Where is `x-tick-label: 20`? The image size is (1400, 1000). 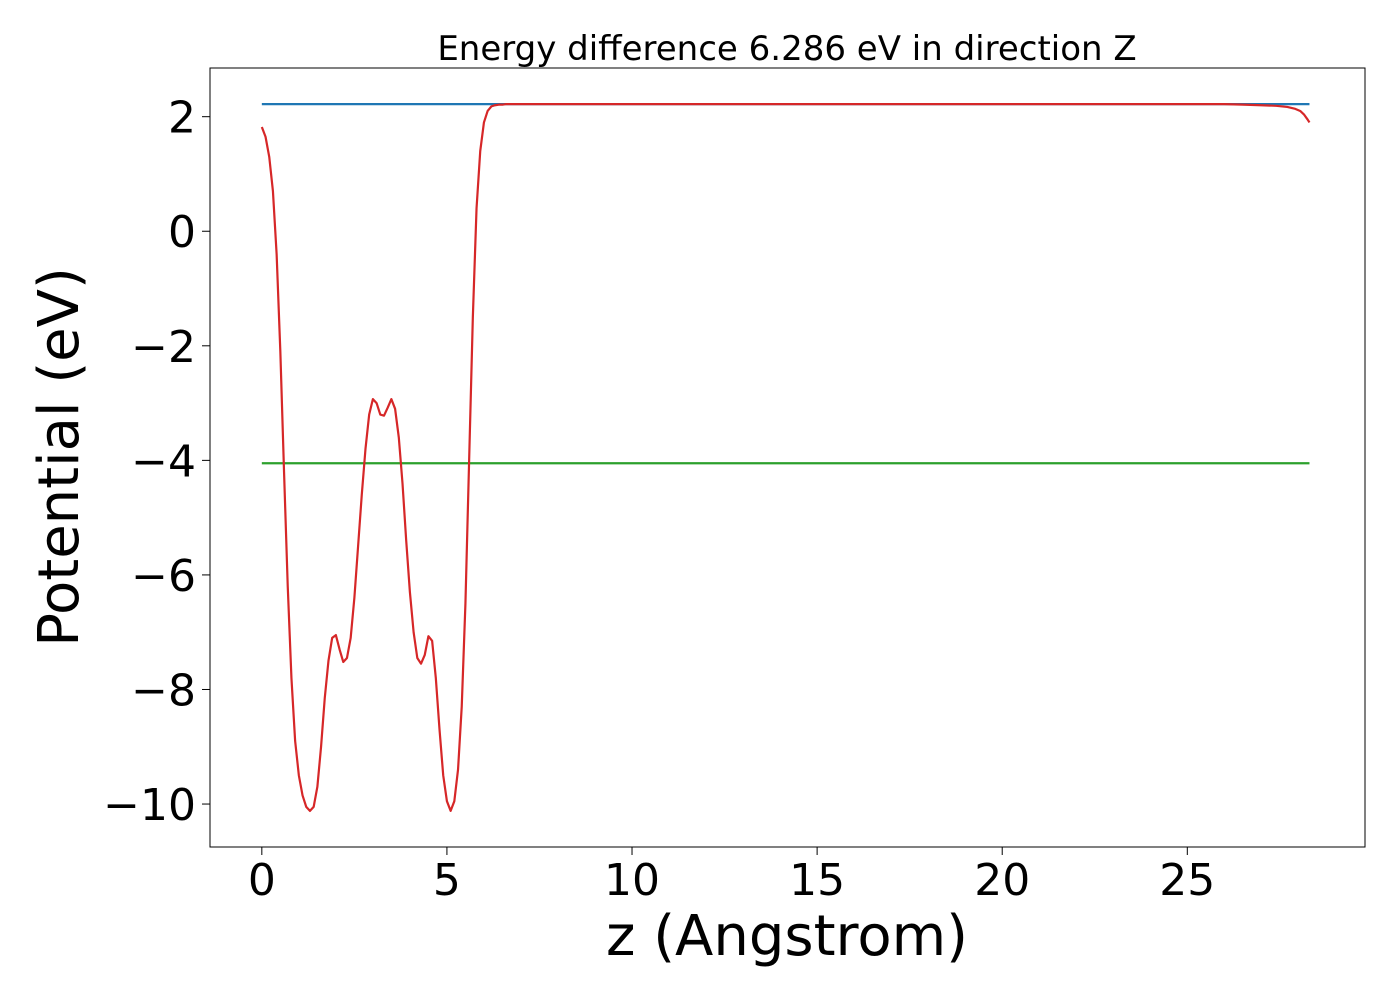
x-tick-label: 20 is located at coordinates (1002, 880).